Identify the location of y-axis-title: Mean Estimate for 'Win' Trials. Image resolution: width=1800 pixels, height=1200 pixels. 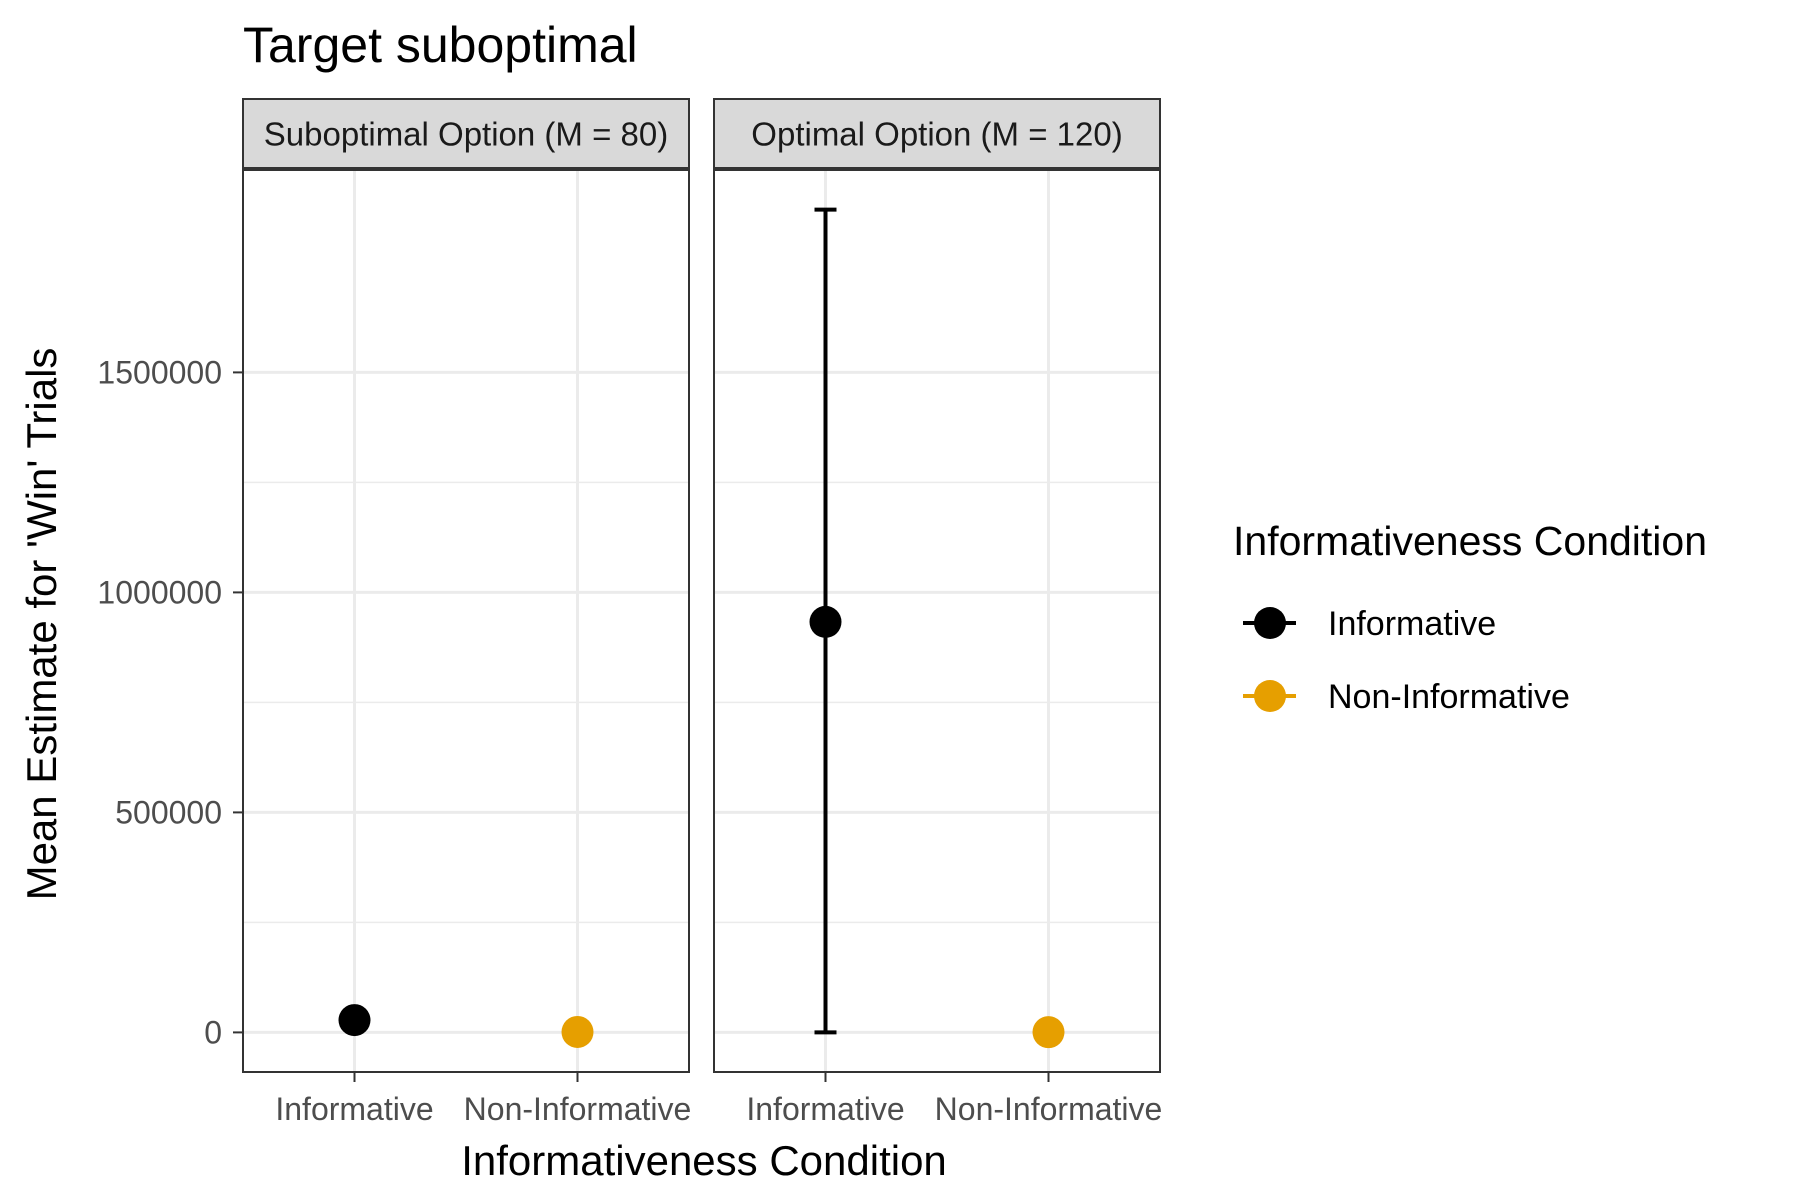
(41, 624).